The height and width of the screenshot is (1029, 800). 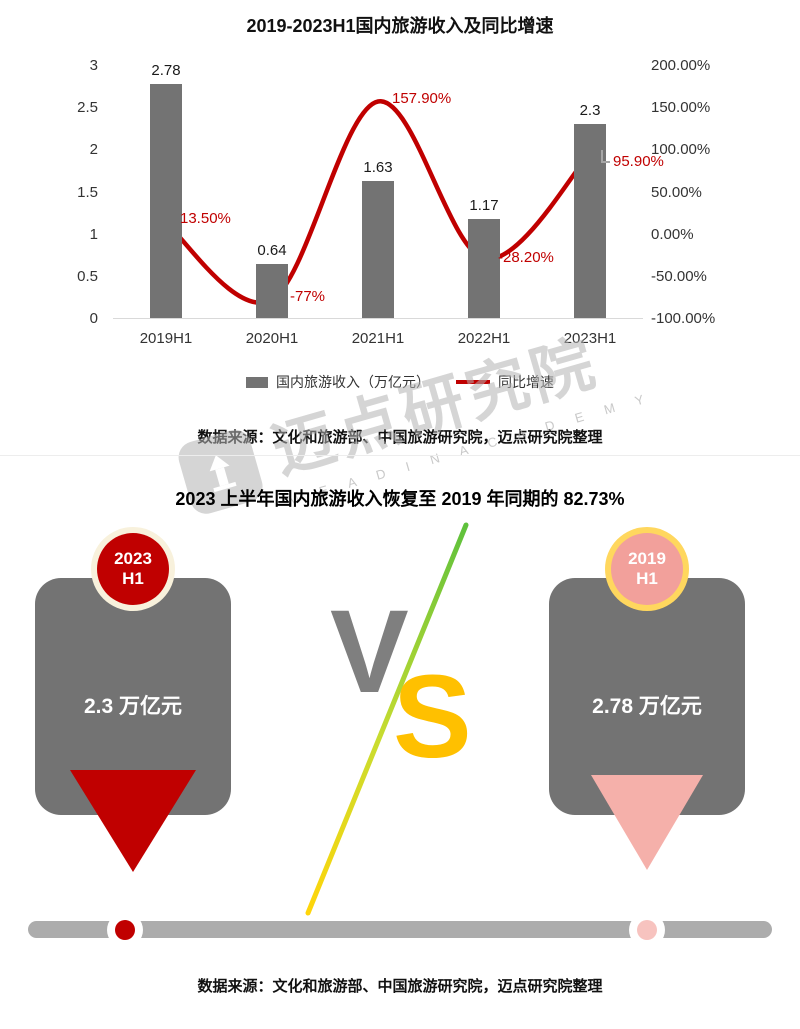 I want to click on card-2023h1-value: 2.3 万亿元, so click(x=133, y=706).